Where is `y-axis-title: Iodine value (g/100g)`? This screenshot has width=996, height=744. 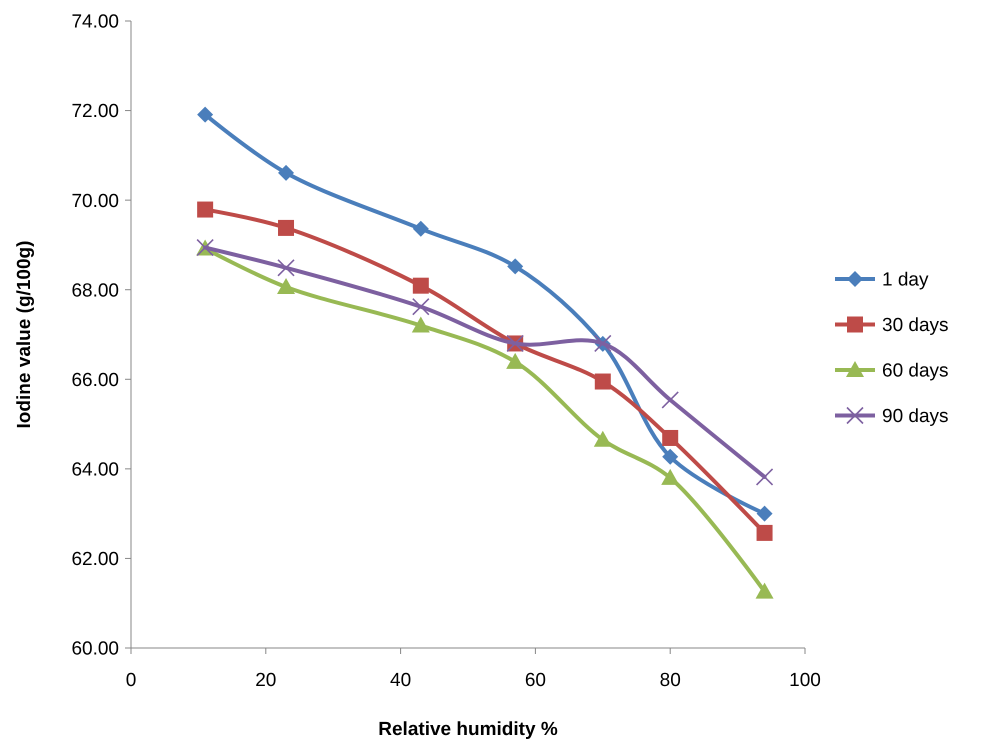
y-axis-title: Iodine value (g/100g) is located at coordinates (24, 334).